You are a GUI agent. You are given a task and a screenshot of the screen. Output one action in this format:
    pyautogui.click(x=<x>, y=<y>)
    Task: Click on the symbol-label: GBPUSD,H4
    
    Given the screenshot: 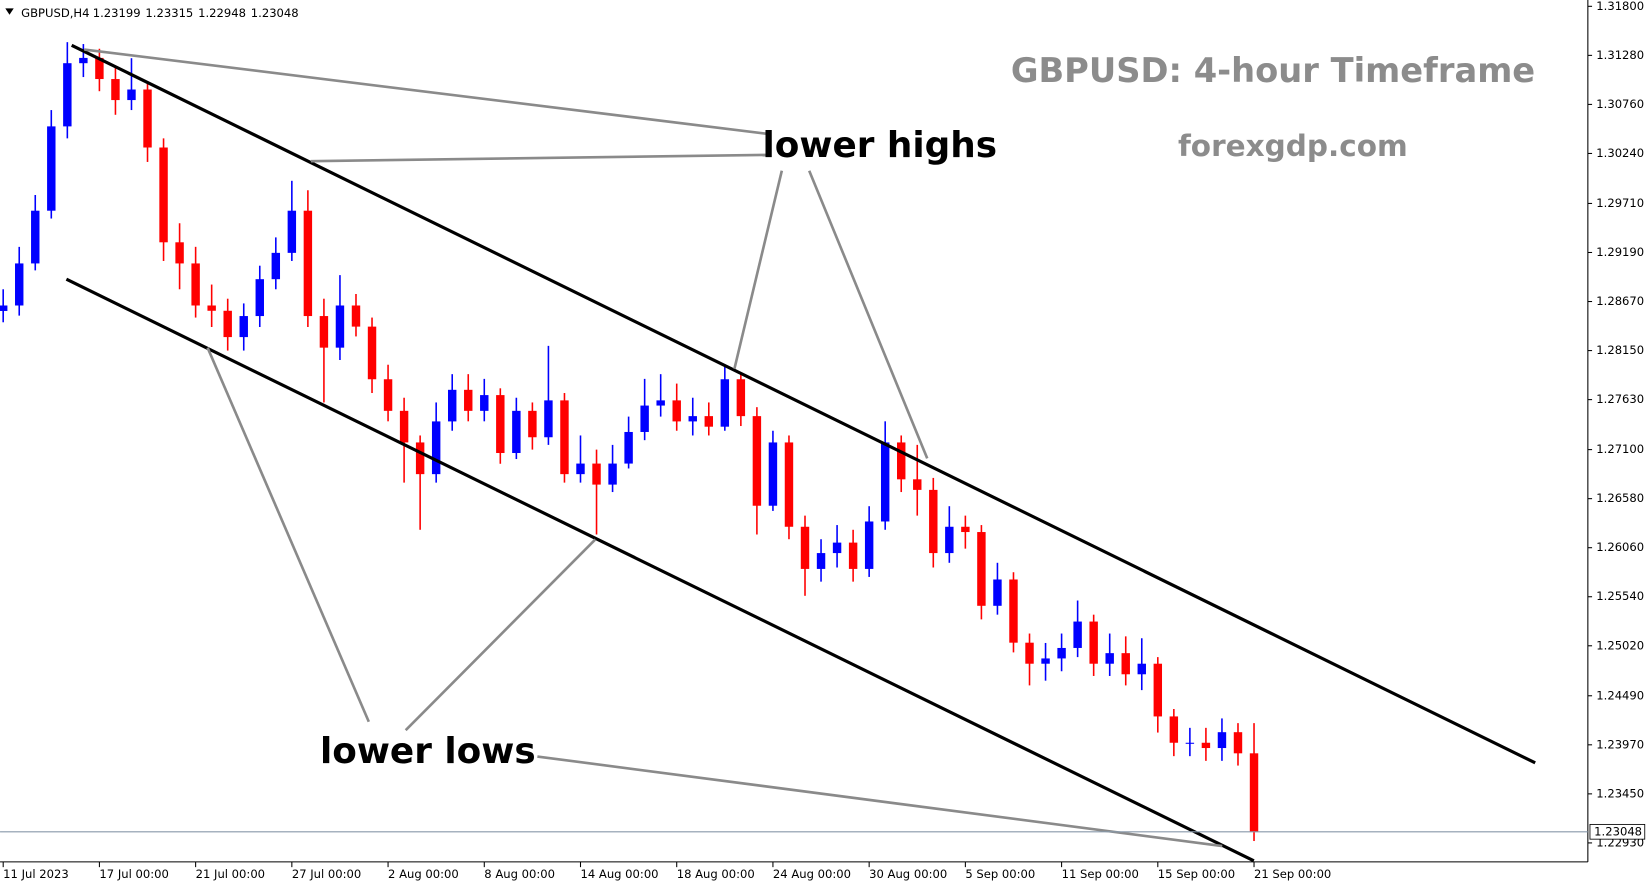 What is the action you would take?
    pyautogui.click(x=55, y=13)
    